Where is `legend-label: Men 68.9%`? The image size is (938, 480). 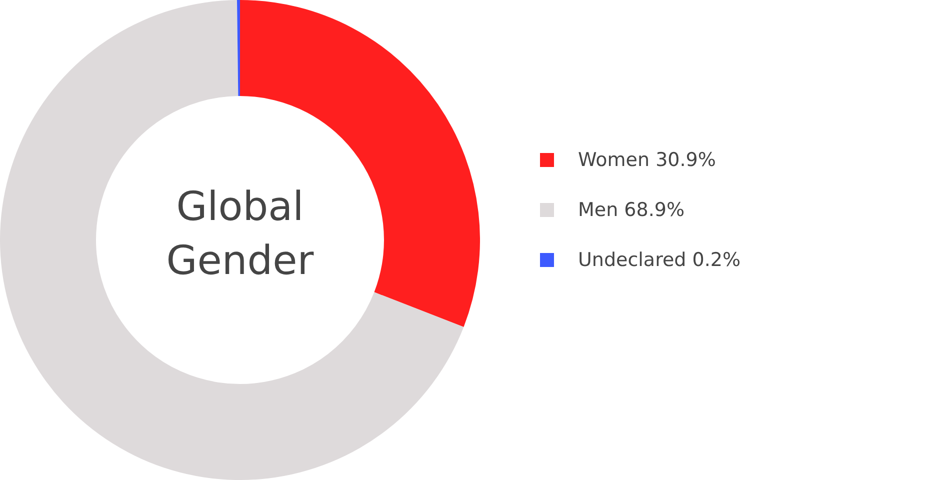 legend-label: Men 68.9% is located at coordinates (631, 209).